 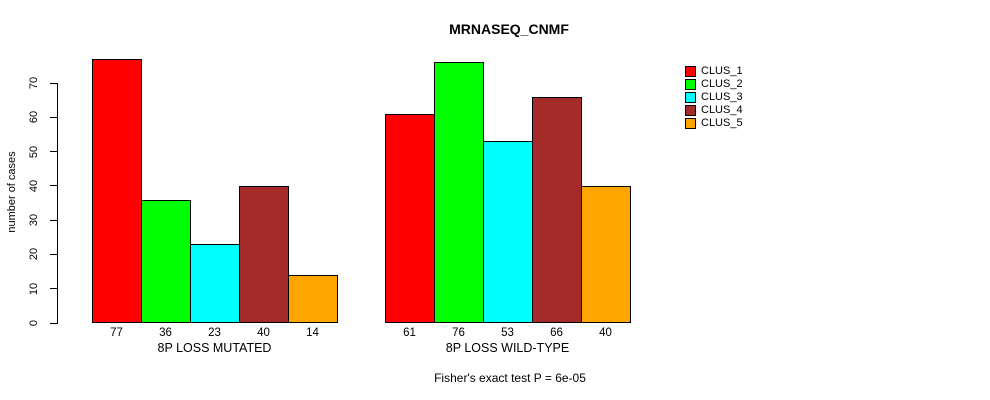 What do you see at coordinates (34, 83) in the screenshot?
I see `y-tick-label: 70` at bounding box center [34, 83].